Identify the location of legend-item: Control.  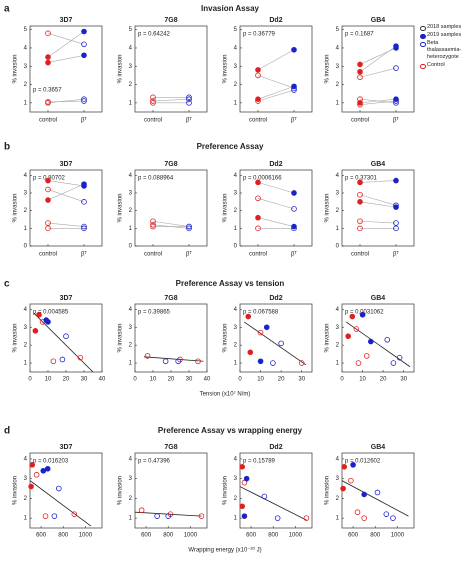
(446, 65).